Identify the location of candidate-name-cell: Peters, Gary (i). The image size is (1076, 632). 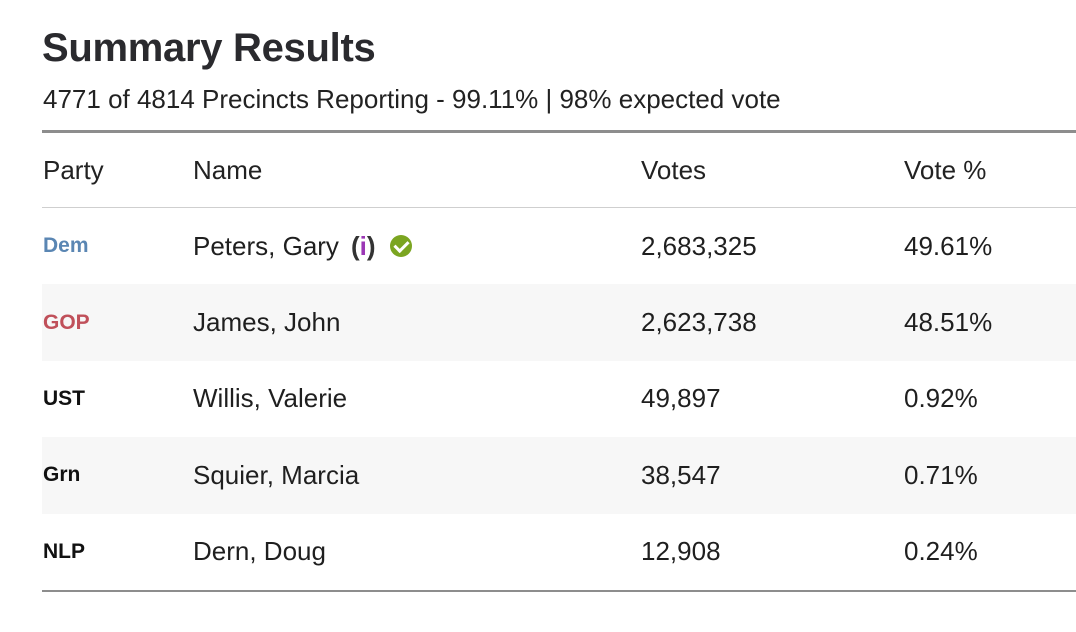
(302, 246).